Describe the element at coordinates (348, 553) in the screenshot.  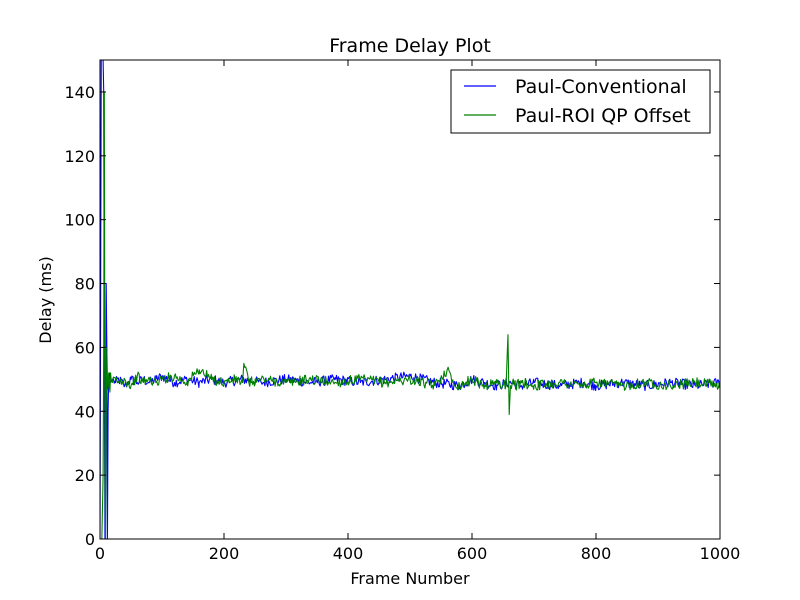
I see `x-tick-label: 400` at that location.